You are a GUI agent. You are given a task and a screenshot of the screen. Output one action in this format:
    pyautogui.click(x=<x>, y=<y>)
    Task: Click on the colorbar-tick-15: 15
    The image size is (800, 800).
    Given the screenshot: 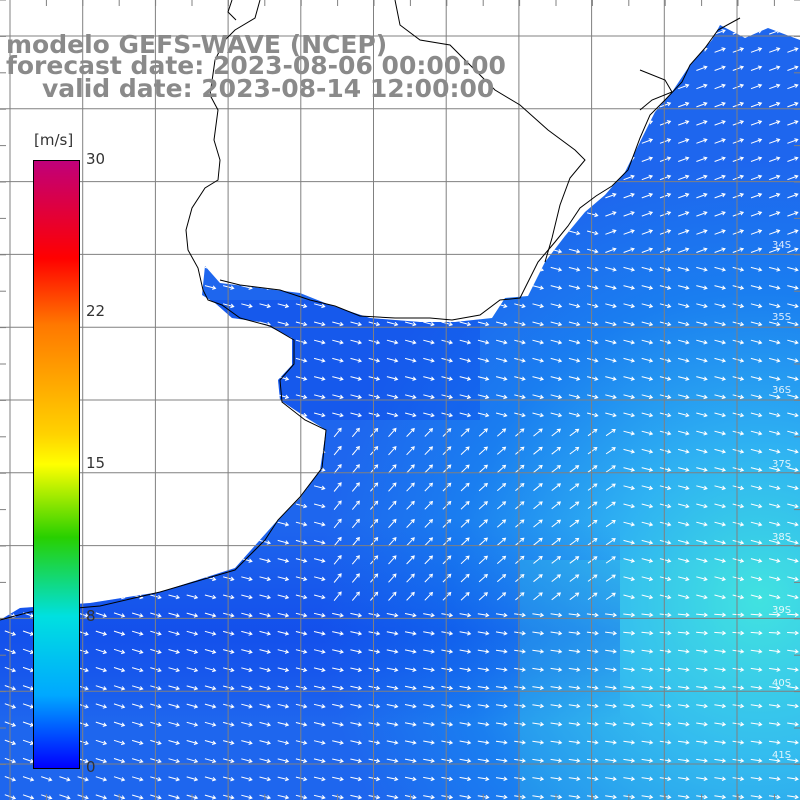 What is the action you would take?
    pyautogui.click(x=96, y=463)
    